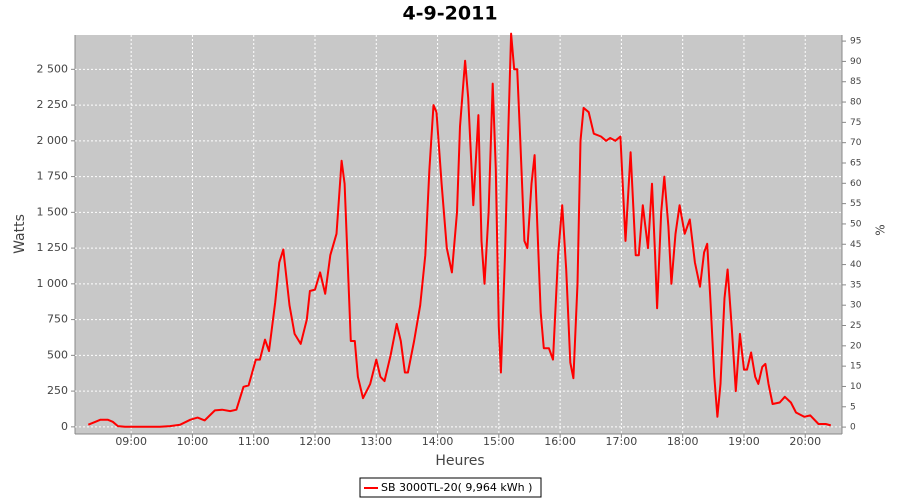 The width and height of the screenshot is (900, 500). Describe the element at coordinates (53, 104) in the screenshot. I see `y-tick-label: 2 250` at that location.